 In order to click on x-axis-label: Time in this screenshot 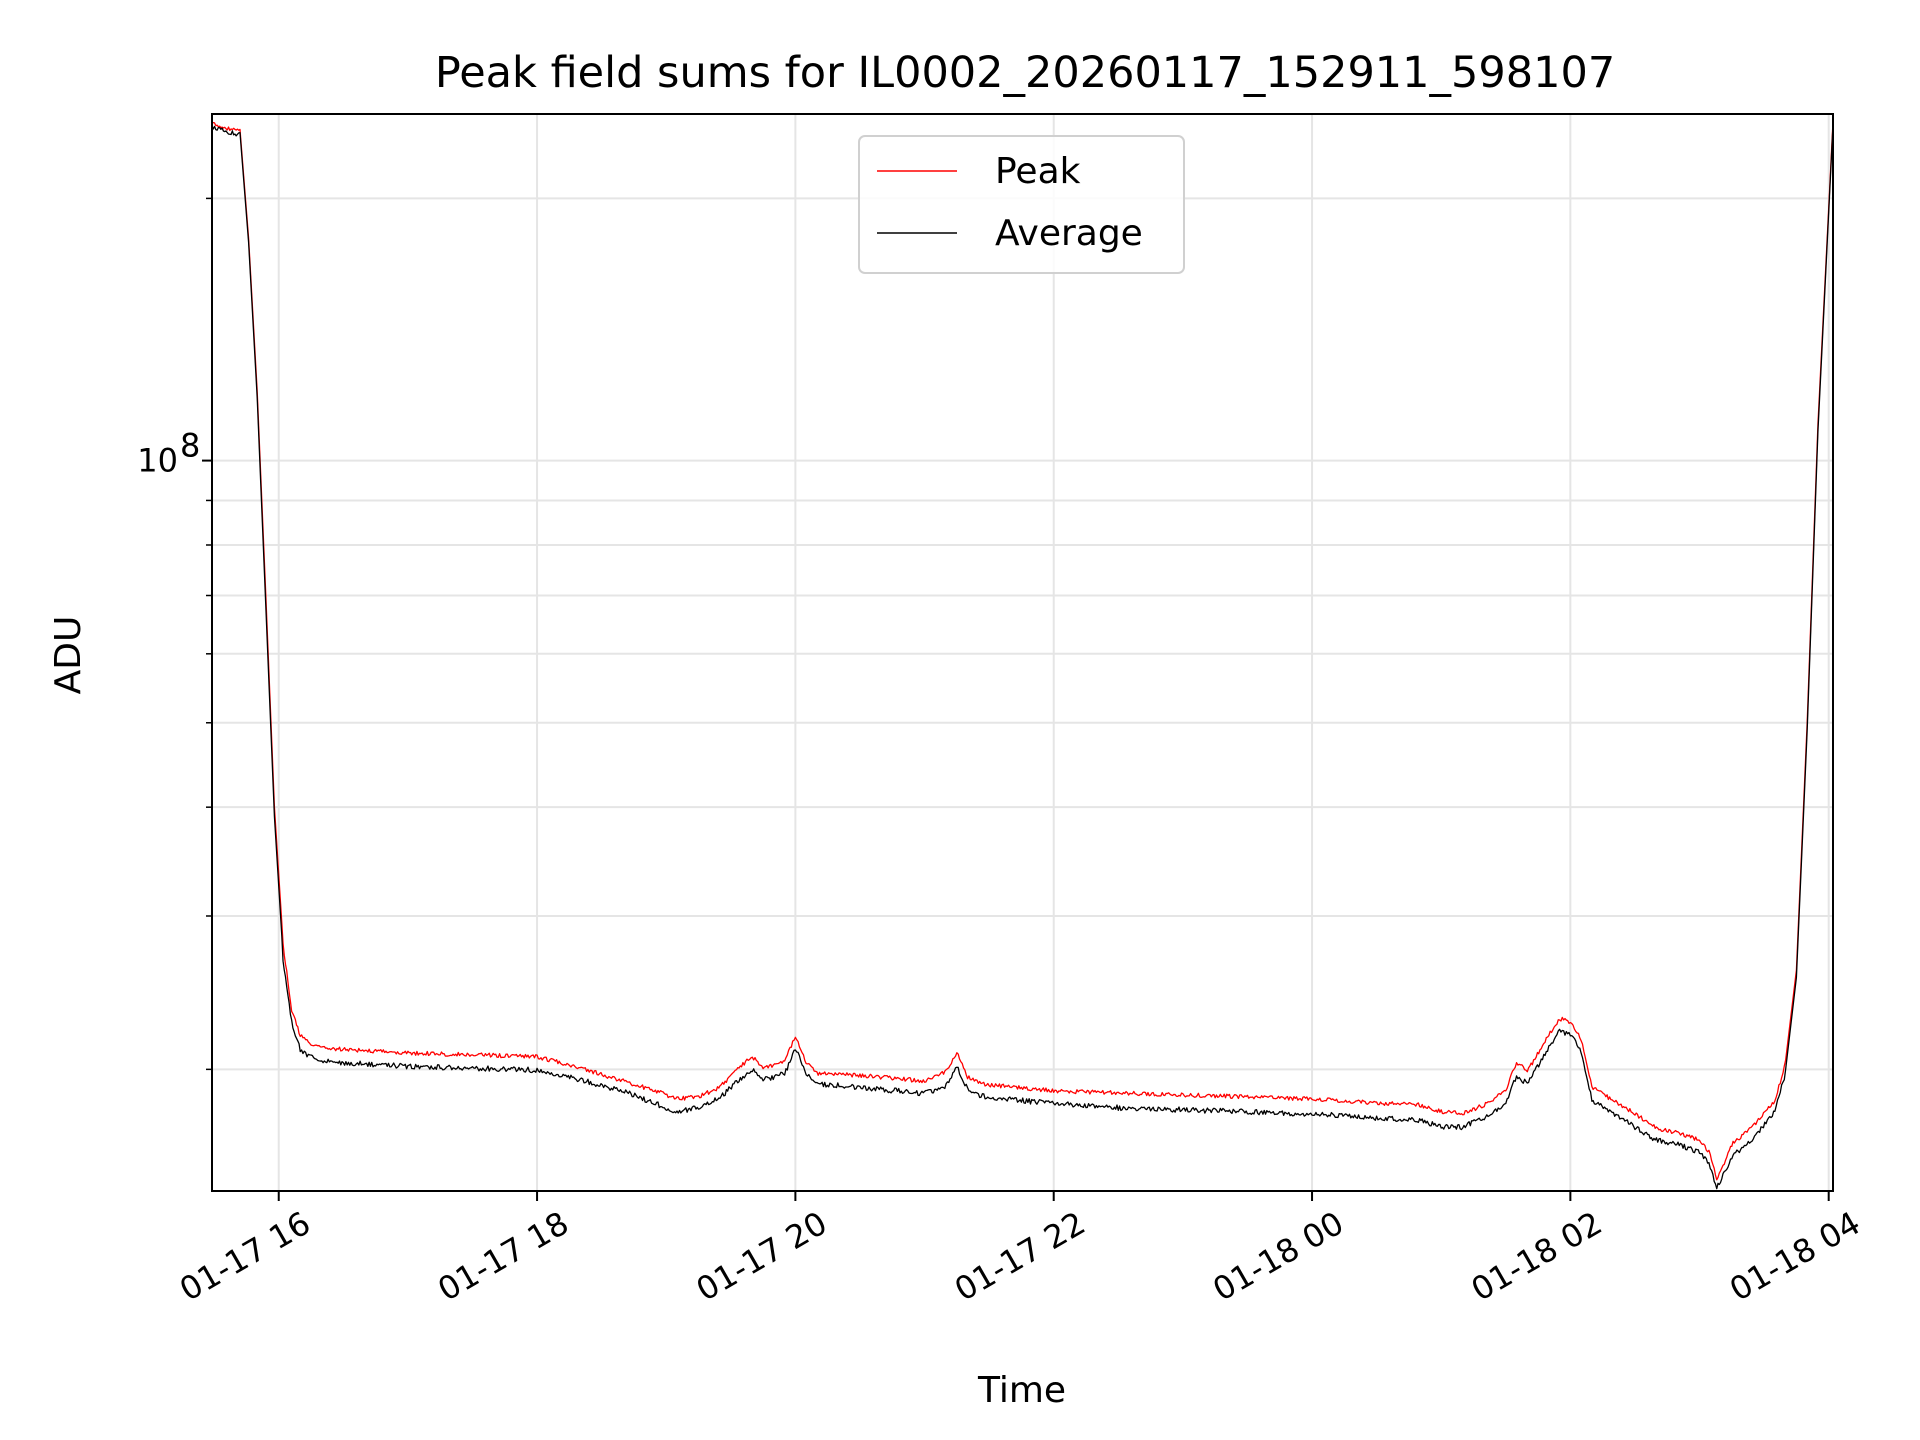, I will do `click(1021, 1390)`.